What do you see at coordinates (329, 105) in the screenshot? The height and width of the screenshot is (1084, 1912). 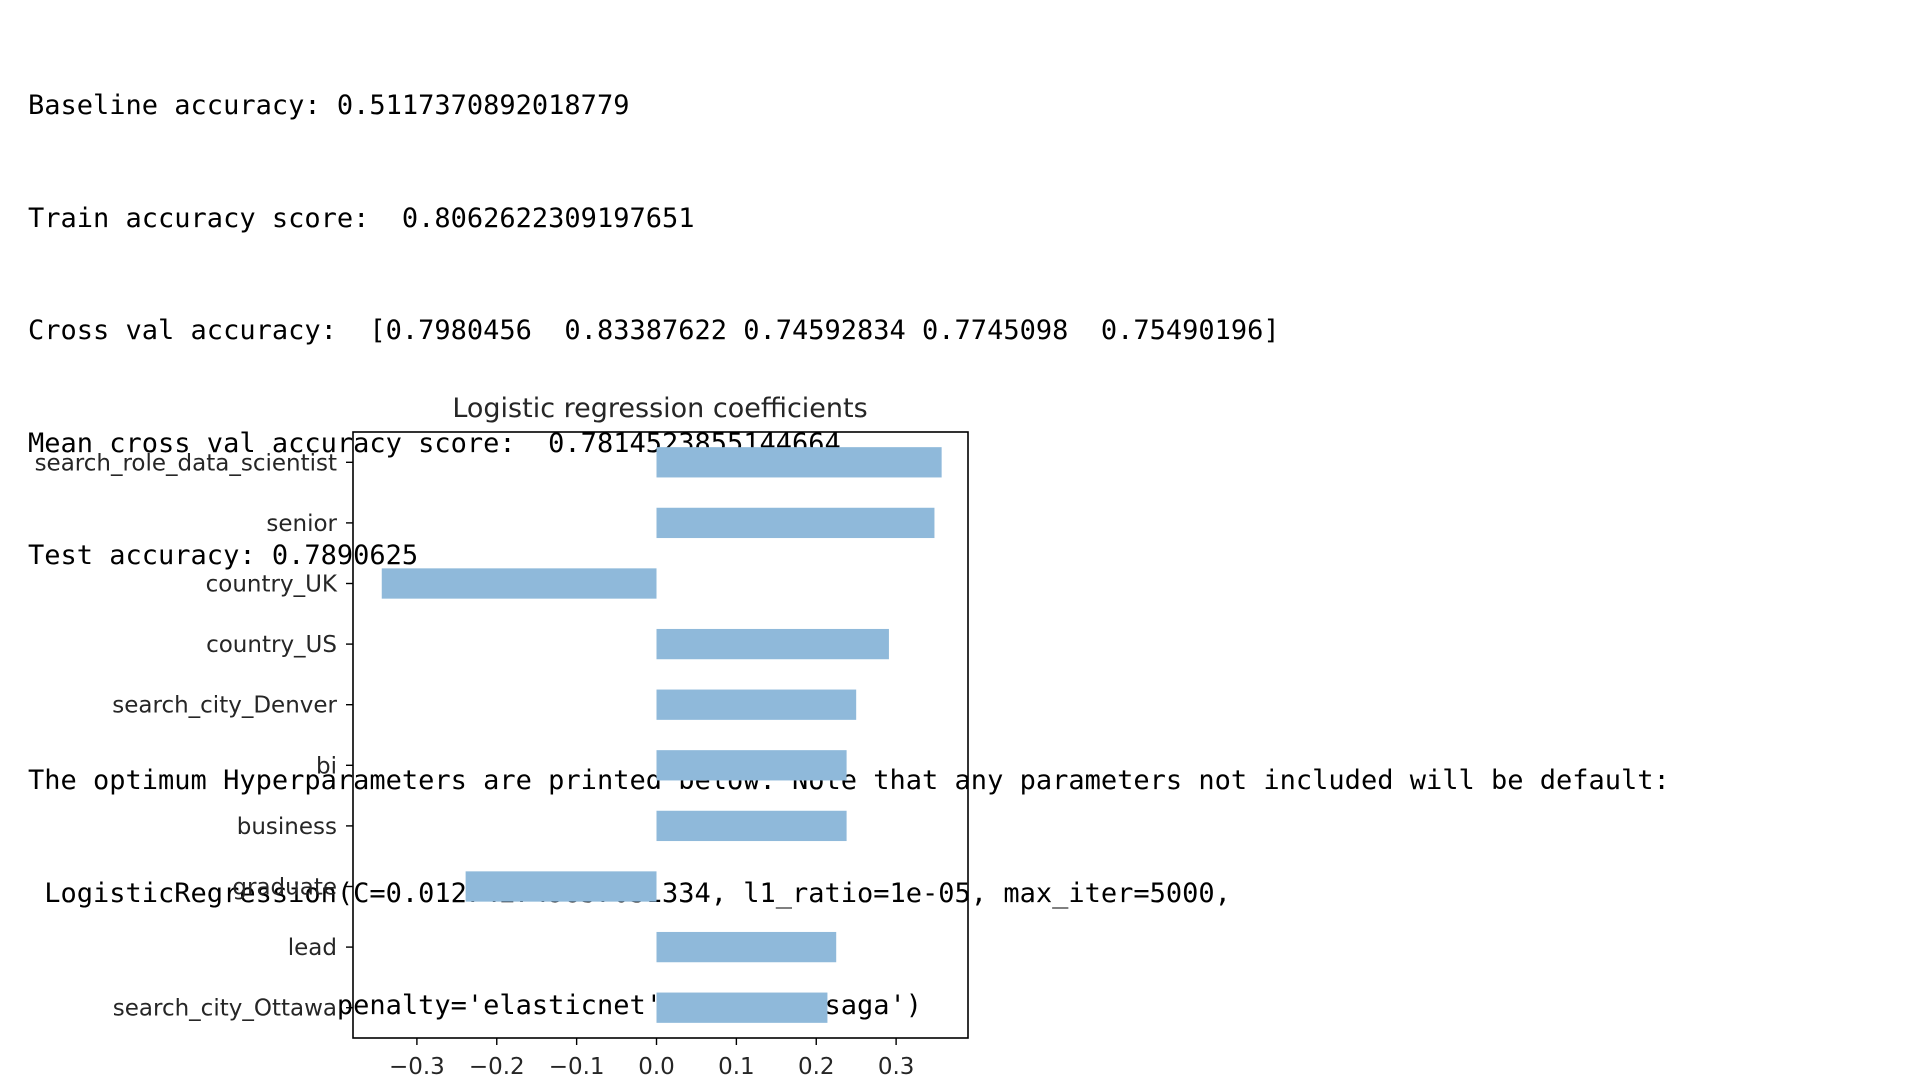 I see `baseline-accuracy-line: Baseline accuracy: 0.5117370892018779` at bounding box center [329, 105].